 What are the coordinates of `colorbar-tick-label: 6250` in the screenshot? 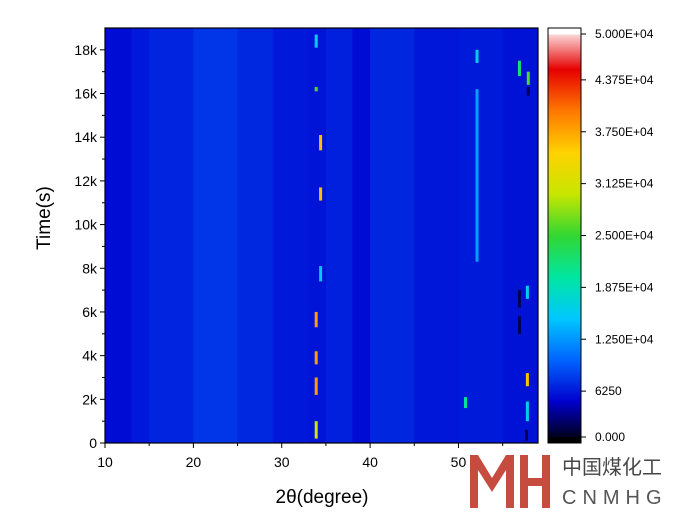 It's located at (608, 391).